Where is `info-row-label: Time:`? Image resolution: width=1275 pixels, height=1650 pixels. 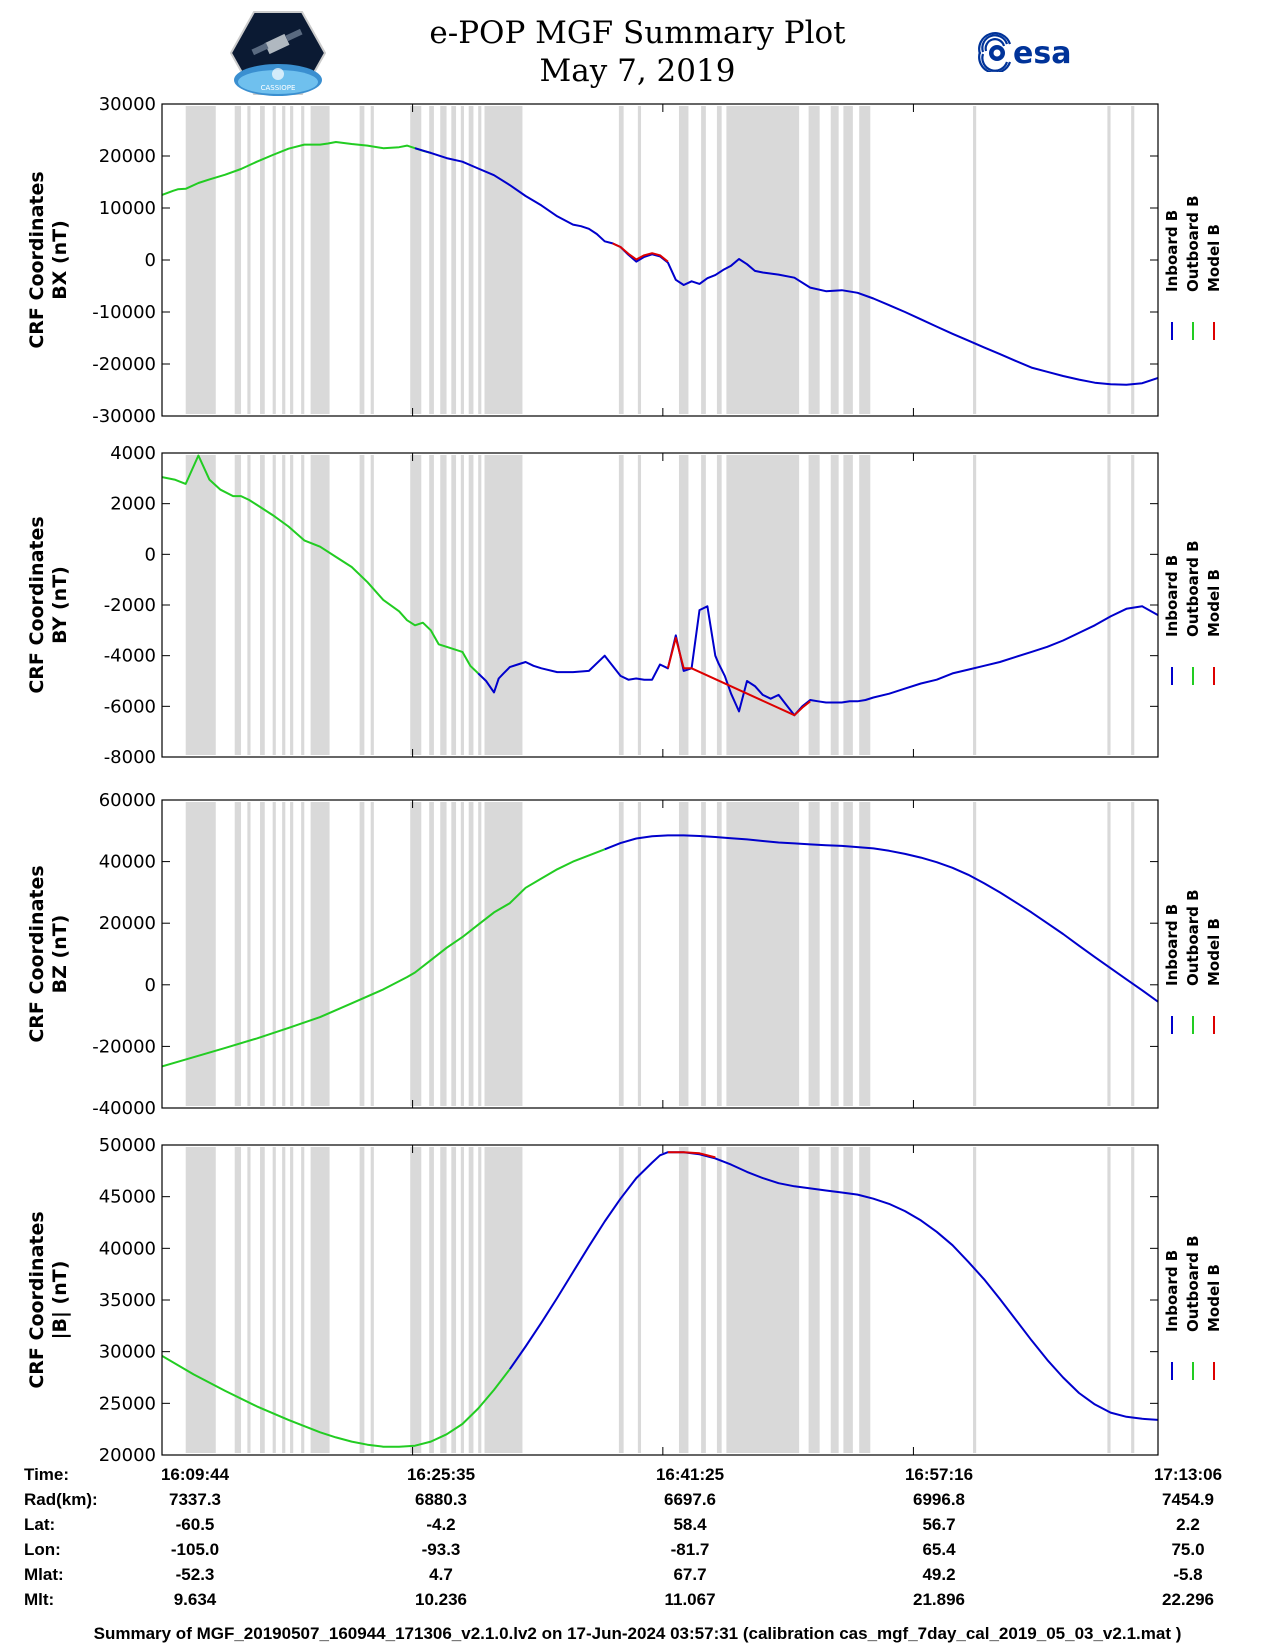 info-row-label: Time: is located at coordinates (47, 1474).